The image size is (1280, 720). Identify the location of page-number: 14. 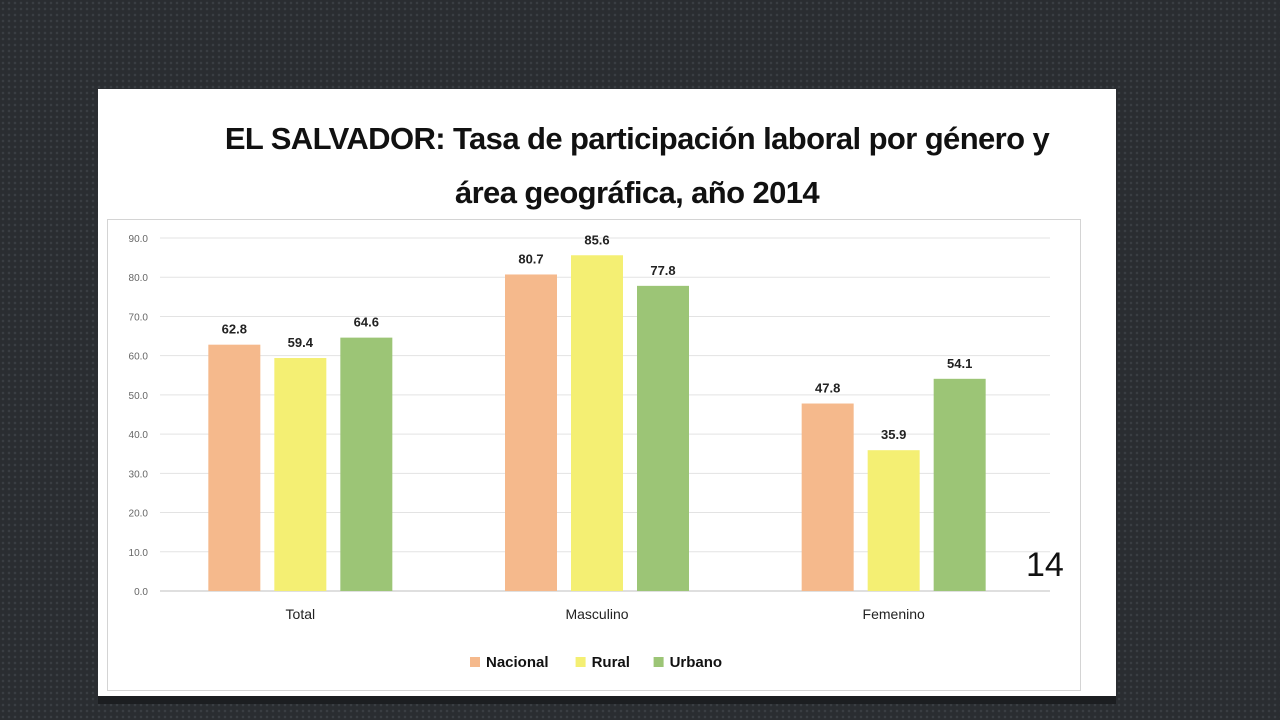
(1045, 565).